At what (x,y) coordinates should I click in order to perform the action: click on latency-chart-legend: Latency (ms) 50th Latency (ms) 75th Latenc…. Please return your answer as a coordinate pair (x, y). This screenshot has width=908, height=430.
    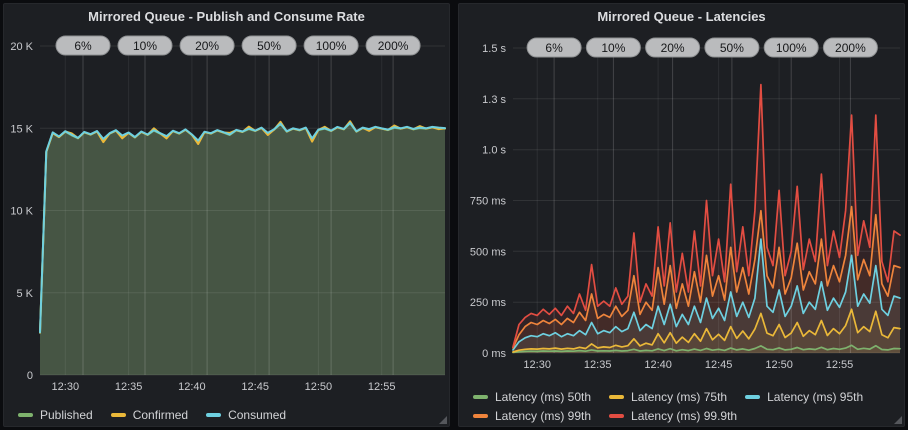
    Looking at the image, I should click on (681, 405).